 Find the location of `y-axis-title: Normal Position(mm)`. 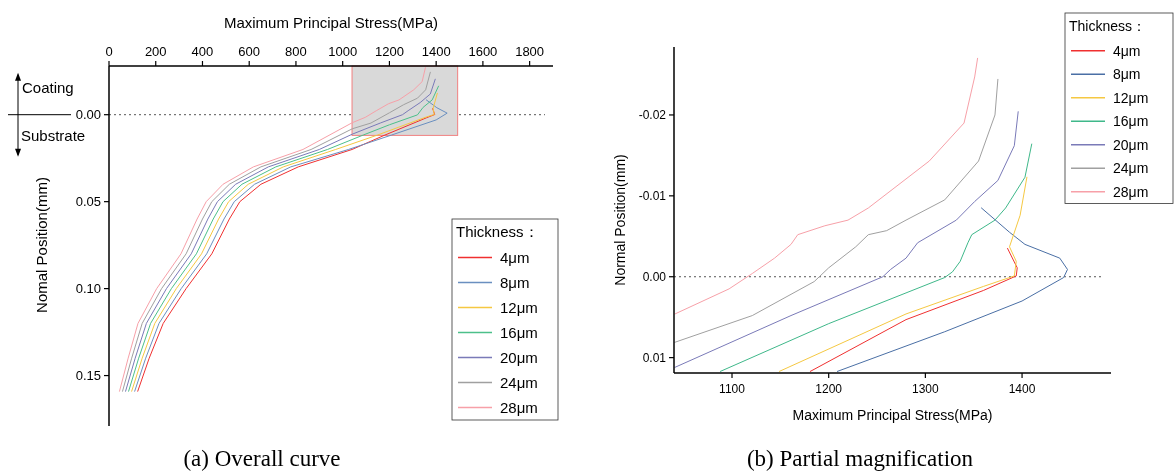

y-axis-title: Normal Position(mm) is located at coordinates (620, 220).